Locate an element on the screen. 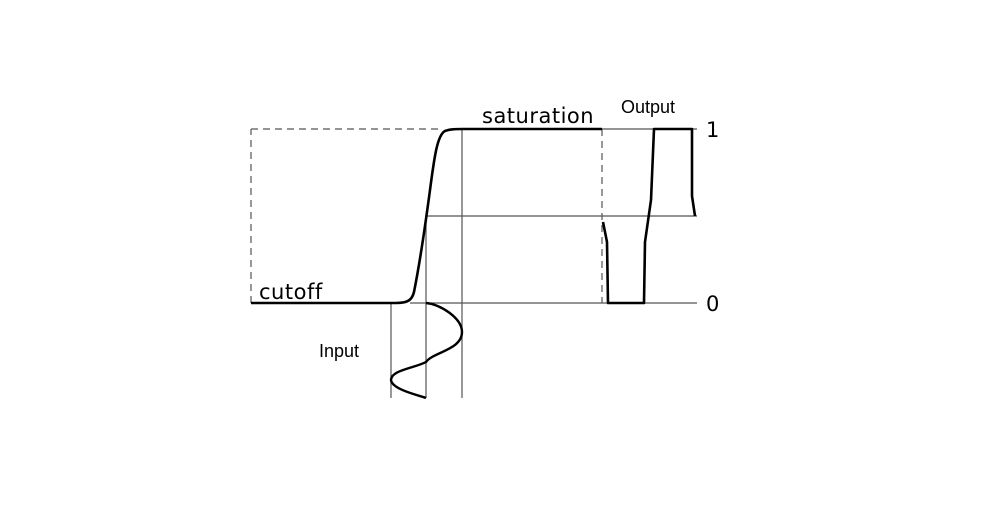 The height and width of the screenshot is (505, 1000). input-sine-wave is located at coordinates (426, 350).